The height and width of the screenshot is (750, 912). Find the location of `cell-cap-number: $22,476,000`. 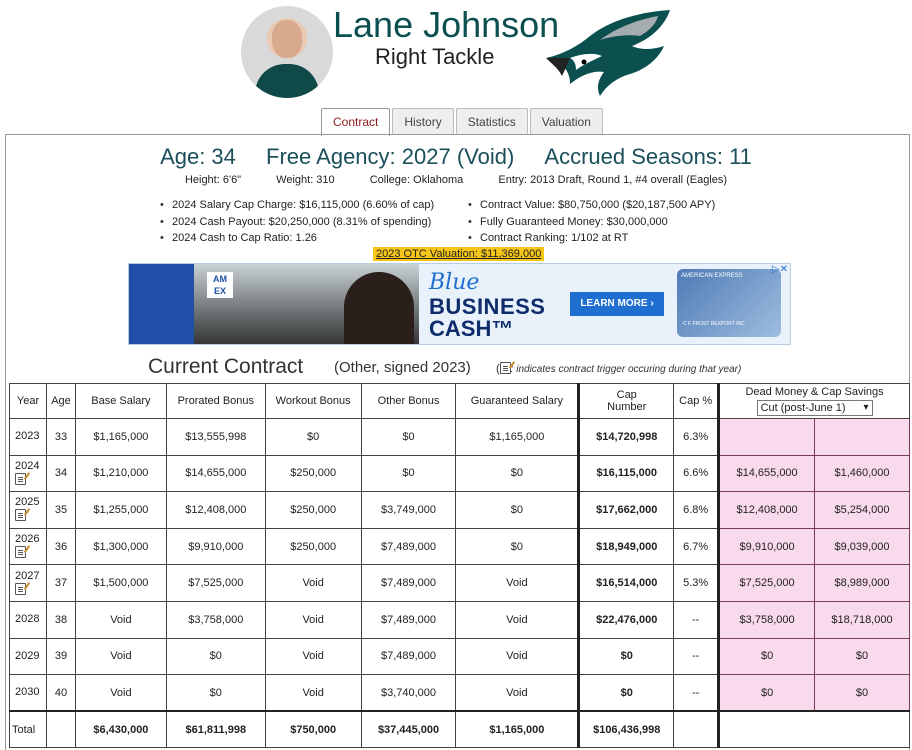

cell-cap-number: $22,476,000 is located at coordinates (626, 619).